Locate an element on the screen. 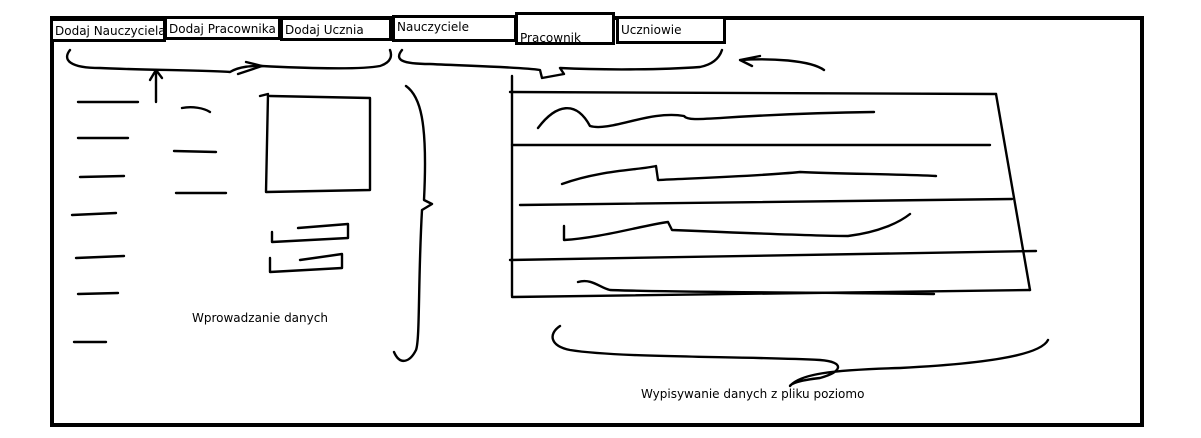  divider-brace is located at coordinates (413, 223).